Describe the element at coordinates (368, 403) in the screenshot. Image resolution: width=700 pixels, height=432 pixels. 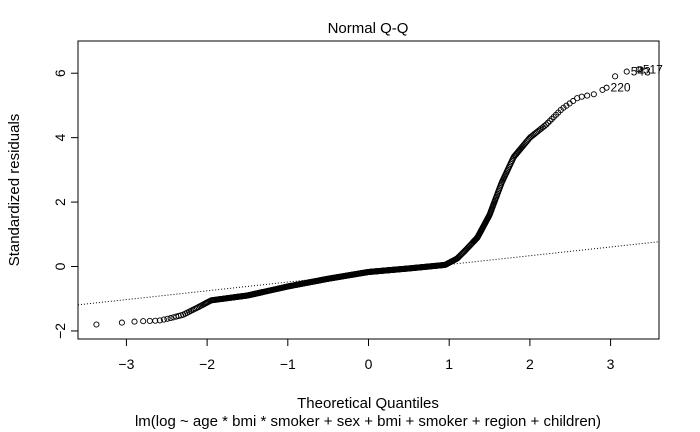
I see `x-axis-title: Theoretical Quantiles` at that location.